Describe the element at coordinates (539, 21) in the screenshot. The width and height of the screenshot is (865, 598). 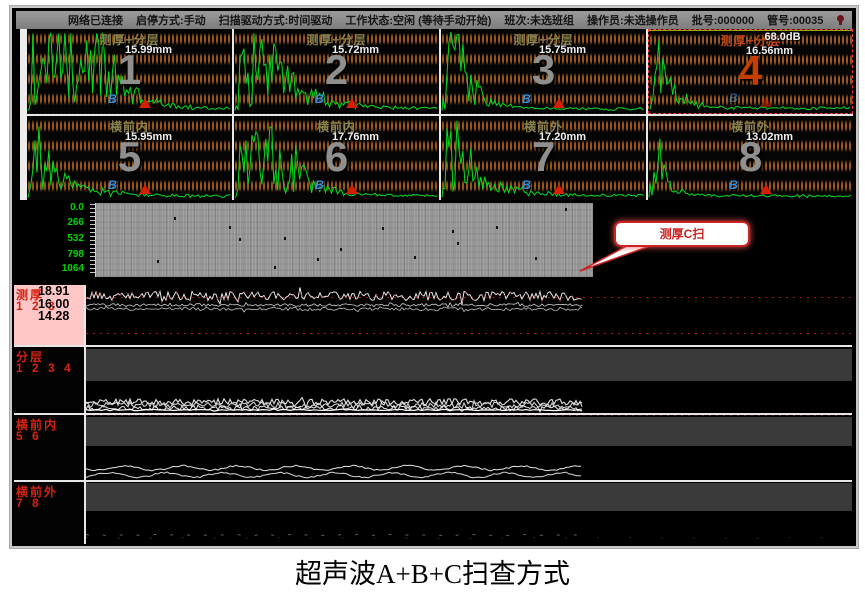
I see `status-shift: 班次:未选班组` at that location.